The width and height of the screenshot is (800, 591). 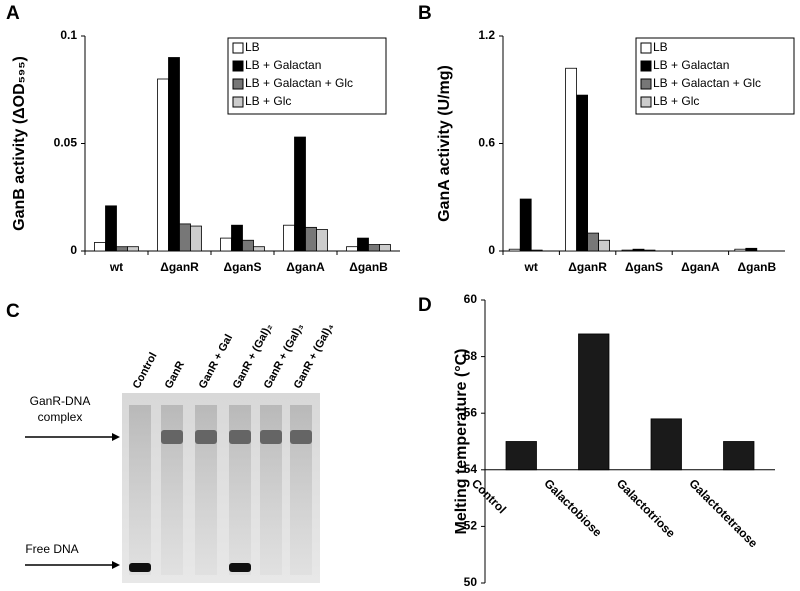 I want to click on lane-label: Control, so click(x=145, y=371).